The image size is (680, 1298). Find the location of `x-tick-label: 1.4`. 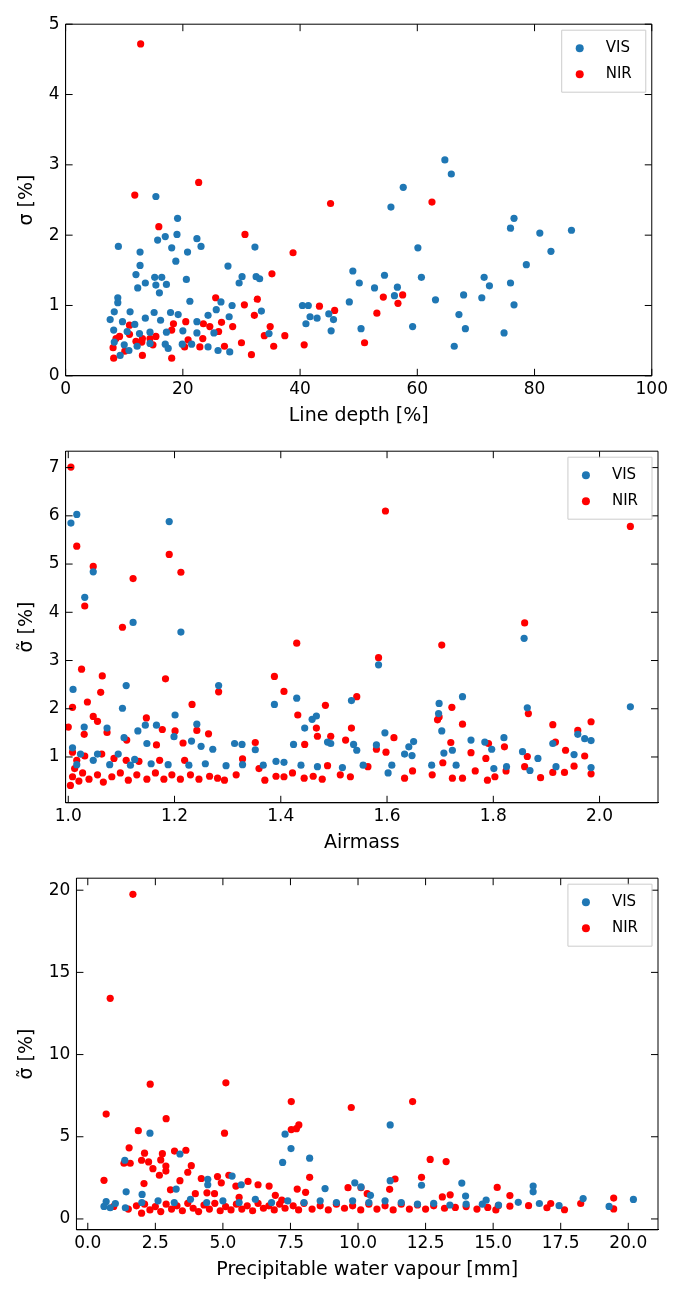

x-tick-label: 1.4 is located at coordinates (281, 815).